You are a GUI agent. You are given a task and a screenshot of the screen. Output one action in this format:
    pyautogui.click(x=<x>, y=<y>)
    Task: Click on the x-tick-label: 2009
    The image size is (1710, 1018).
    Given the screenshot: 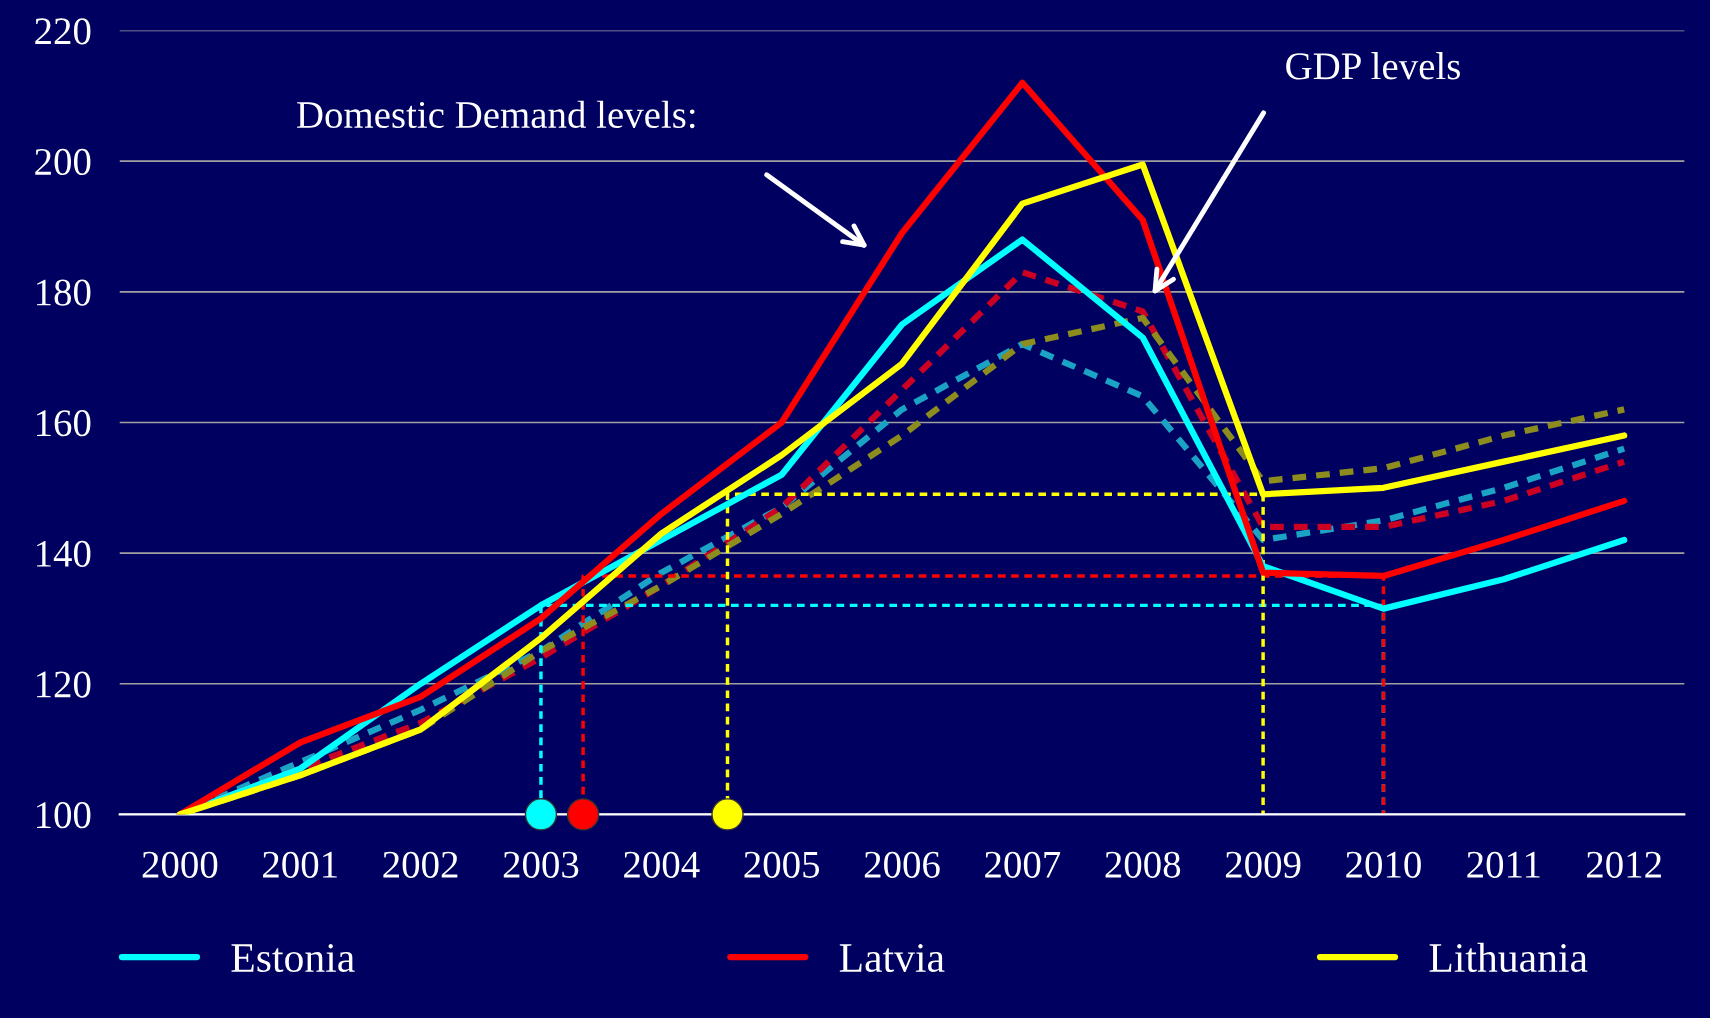 What is the action you would take?
    pyautogui.click(x=1263, y=864)
    